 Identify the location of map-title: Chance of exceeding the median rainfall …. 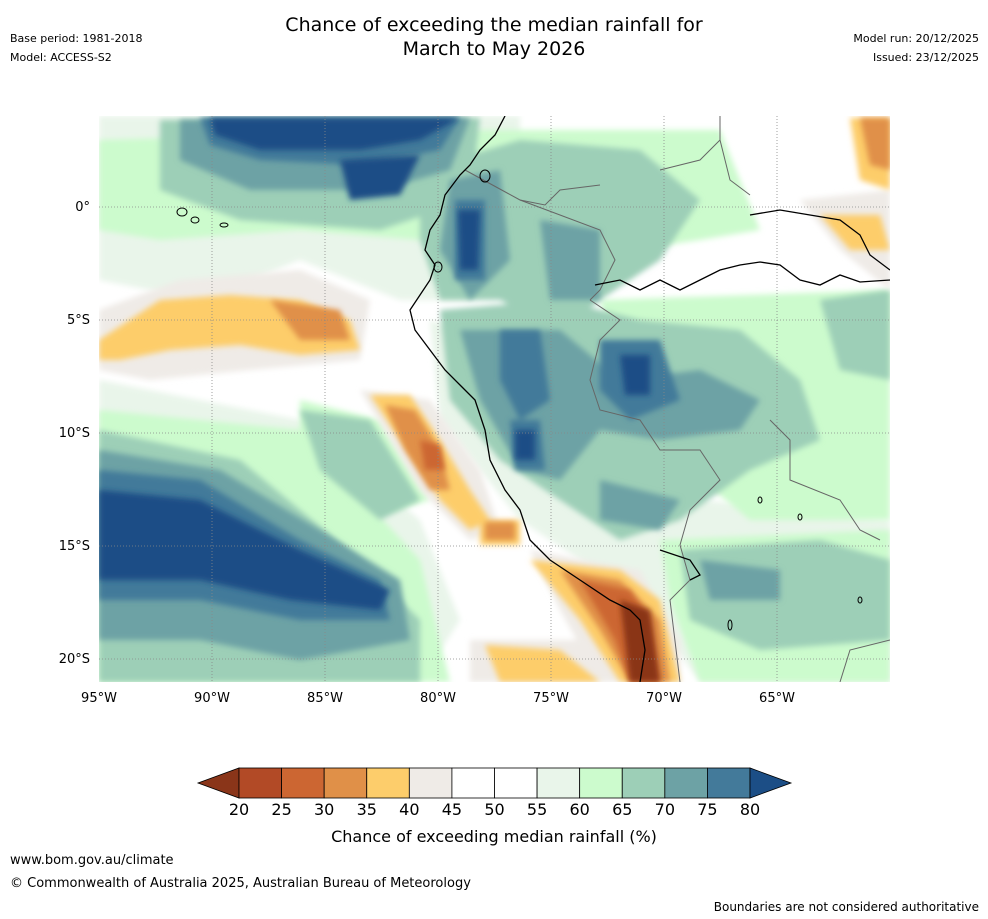
(494, 37).